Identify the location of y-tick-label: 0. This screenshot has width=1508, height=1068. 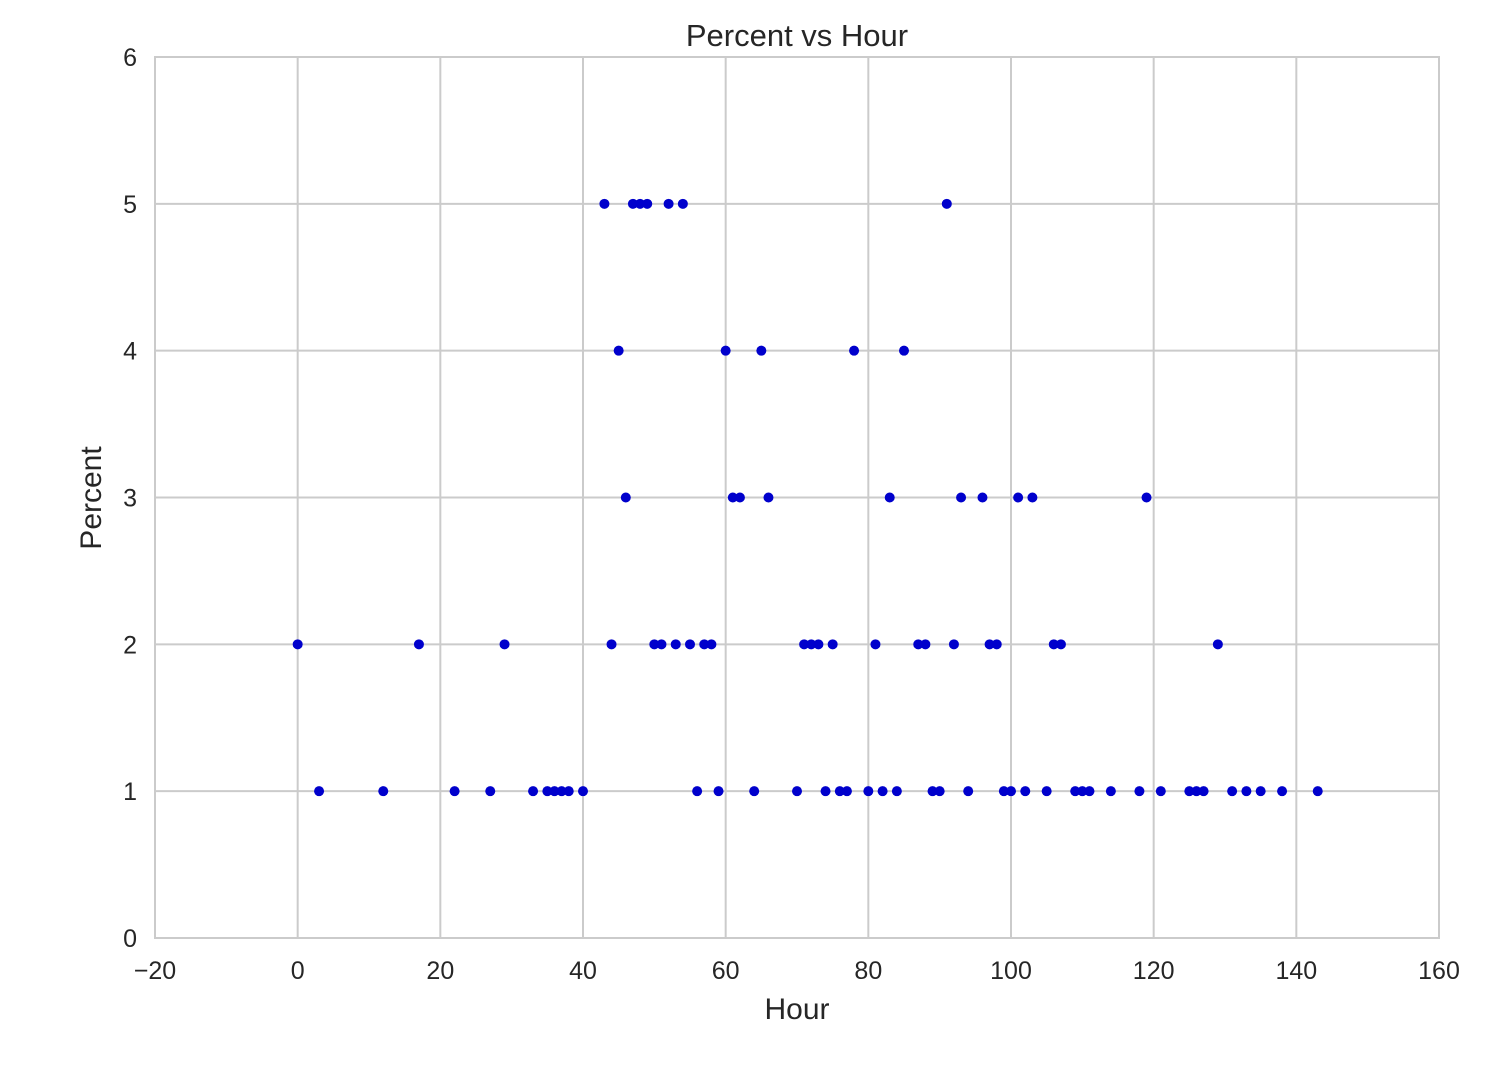
(130, 939).